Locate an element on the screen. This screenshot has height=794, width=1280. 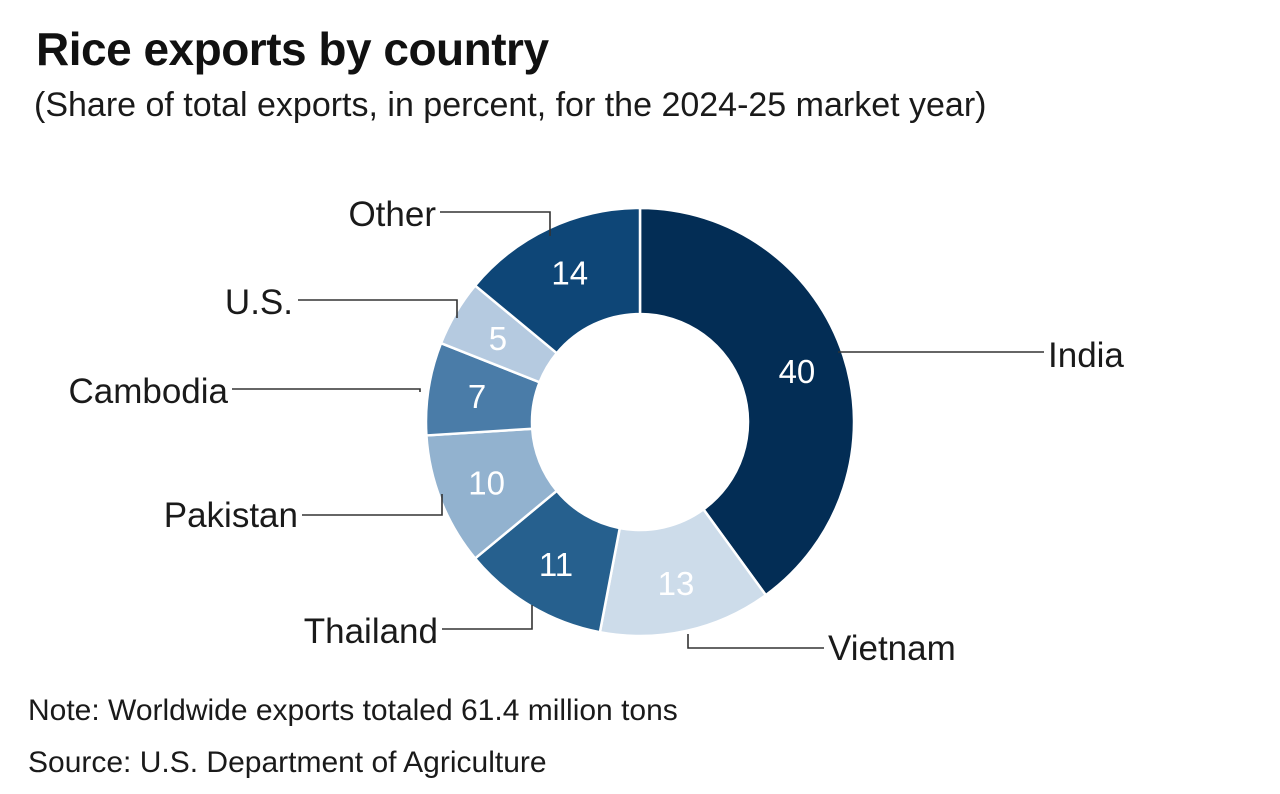
value-labels: 40 13 11 10 75 14 is located at coordinates (641, 428).